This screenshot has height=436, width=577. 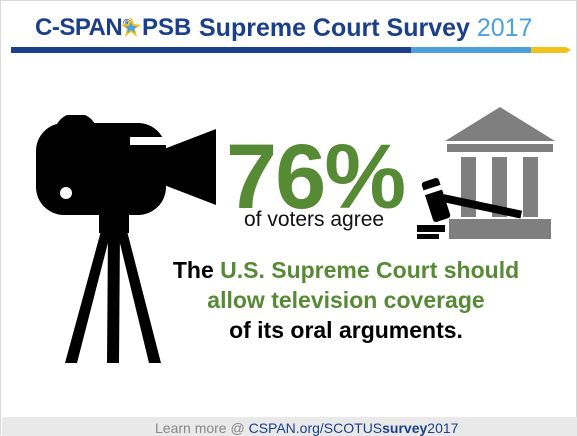 What do you see at coordinates (291, 50) in the screenshot?
I see `header-stripe` at bounding box center [291, 50].